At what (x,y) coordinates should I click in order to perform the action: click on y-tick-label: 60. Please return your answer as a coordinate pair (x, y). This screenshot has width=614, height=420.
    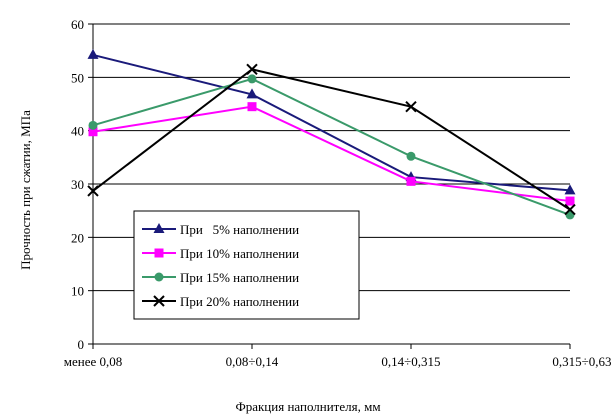
    Looking at the image, I should click on (77, 24).